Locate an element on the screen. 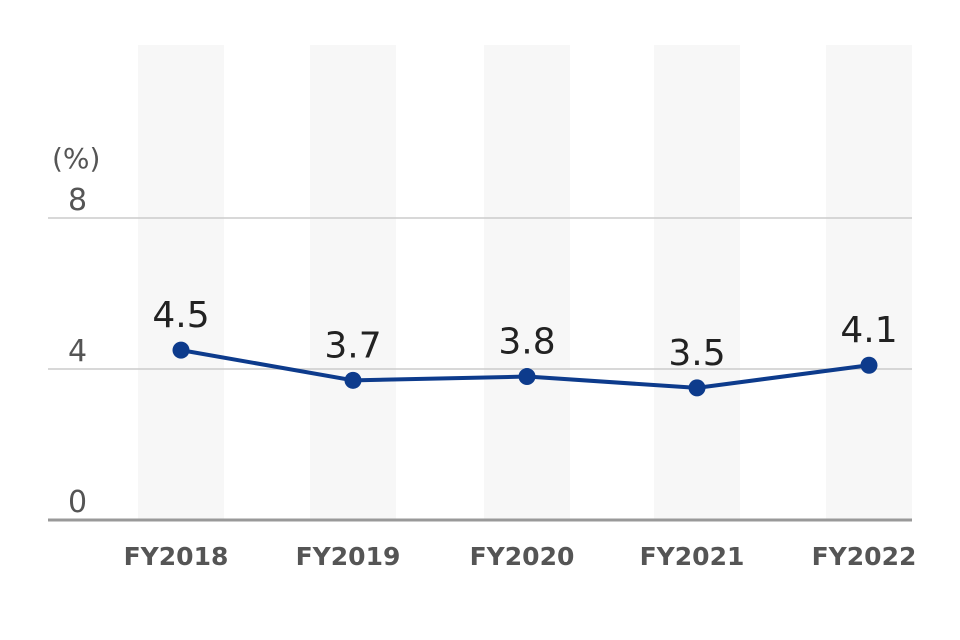 Image resolution: width=960 pixels, height=640 pixels. column-band-fy2022 is located at coordinates (869, 282).